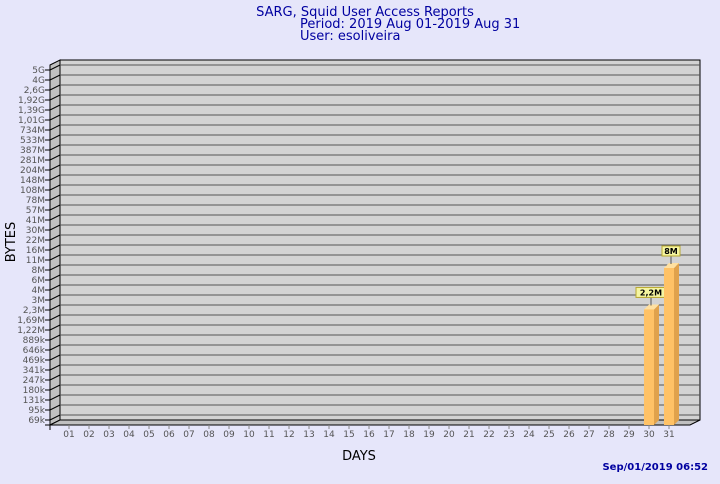 This screenshot has width=720, height=484. What do you see at coordinates (288, 435) in the screenshot?
I see `x-tick-label: 12` at bounding box center [288, 435].